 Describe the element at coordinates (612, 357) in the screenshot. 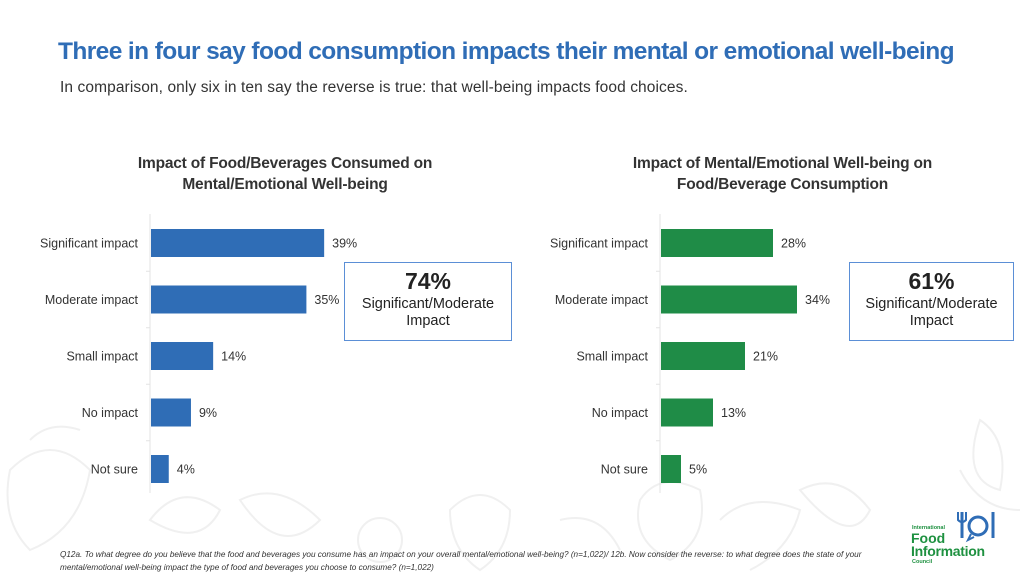

I see `right-category-label: Small impact` at that location.